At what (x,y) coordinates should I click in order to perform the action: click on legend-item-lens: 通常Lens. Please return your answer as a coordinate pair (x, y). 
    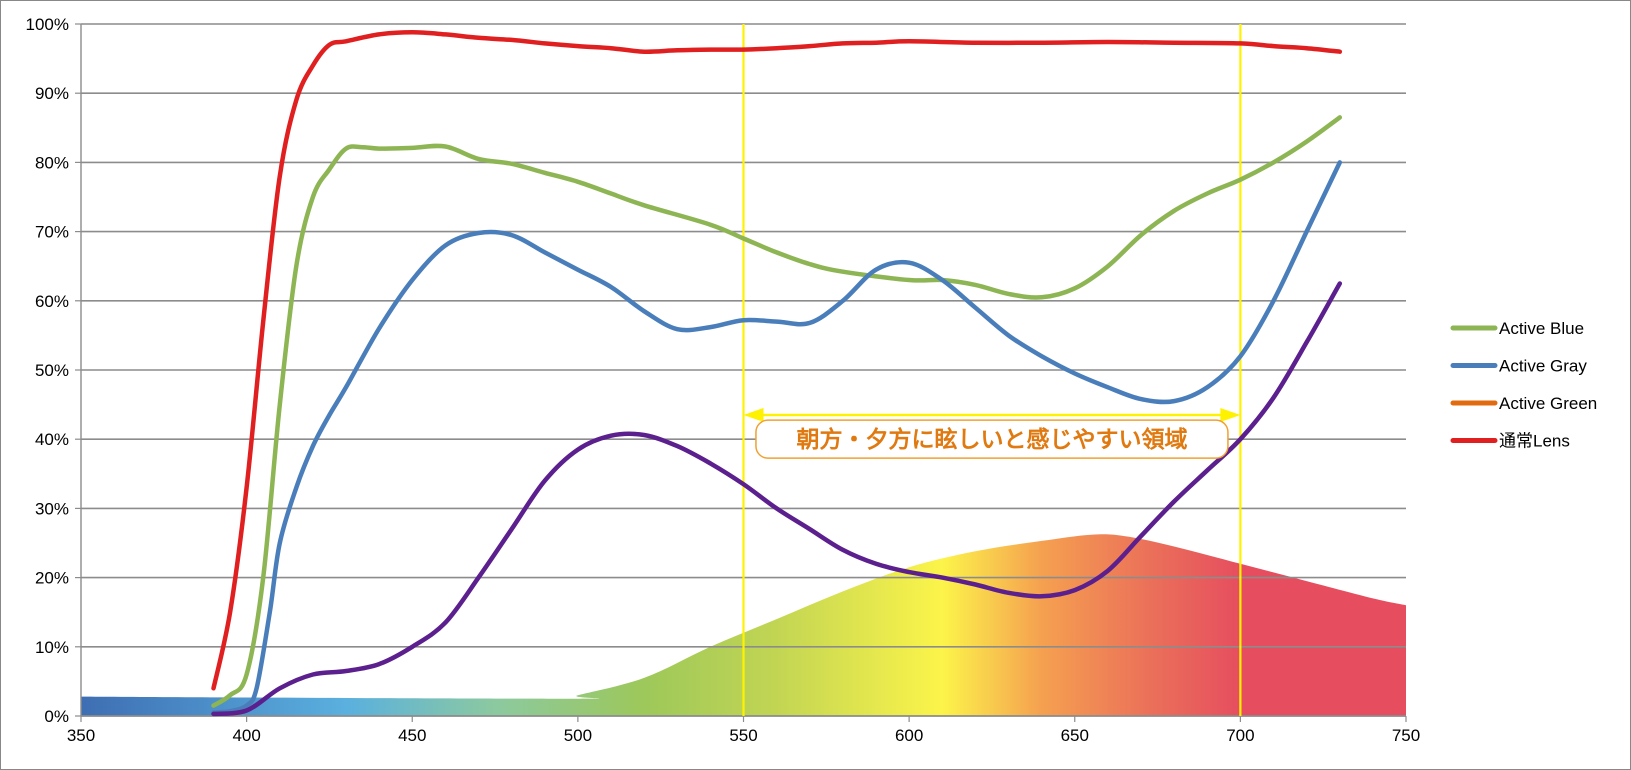
    Looking at the image, I should click on (1510, 441).